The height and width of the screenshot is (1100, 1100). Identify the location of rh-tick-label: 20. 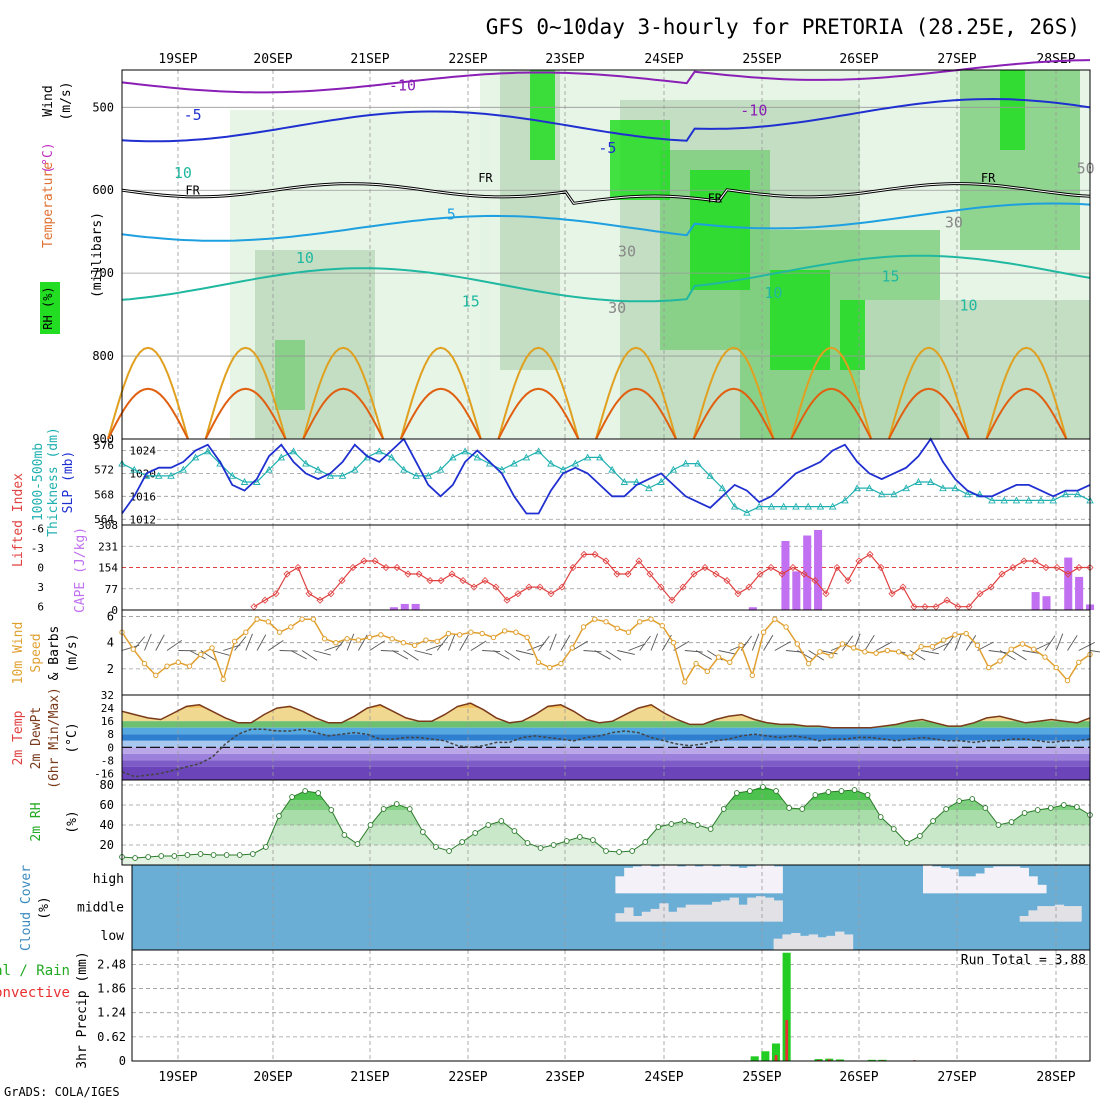
(107, 845).